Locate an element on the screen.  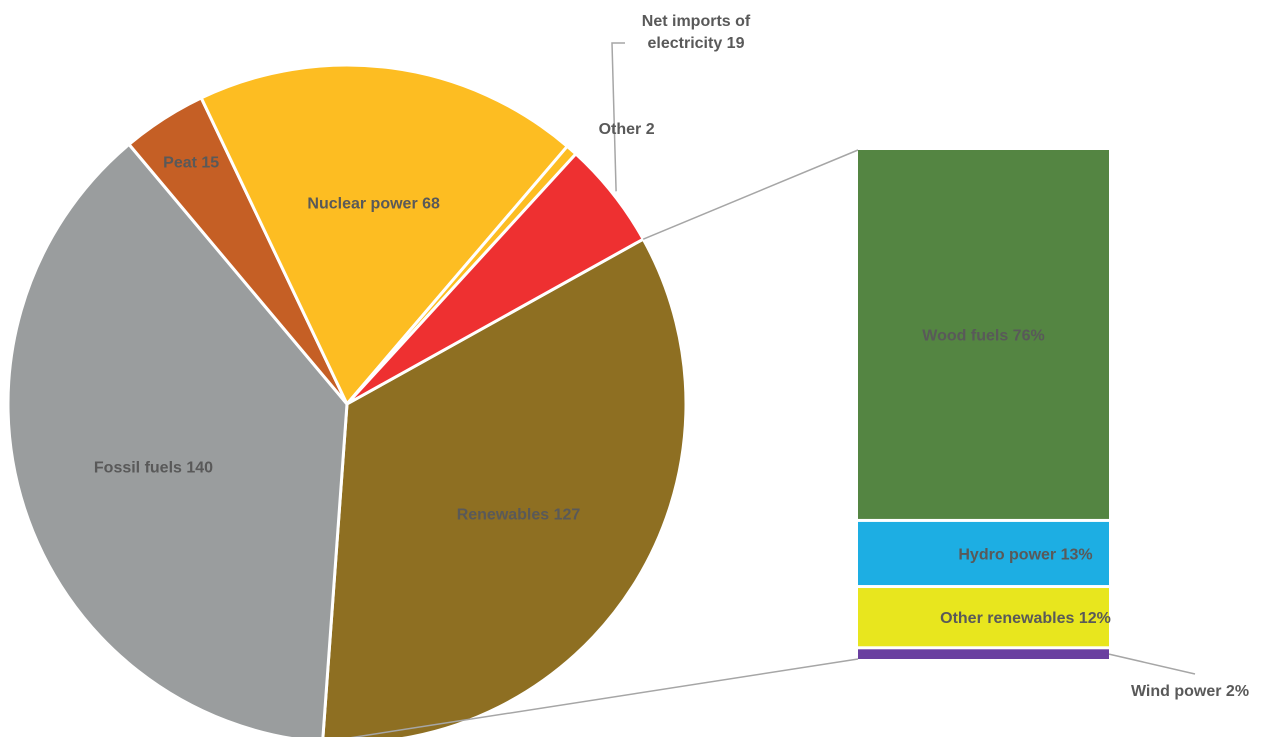
pie-slice-nuclear-power is located at coordinates (384, 234).